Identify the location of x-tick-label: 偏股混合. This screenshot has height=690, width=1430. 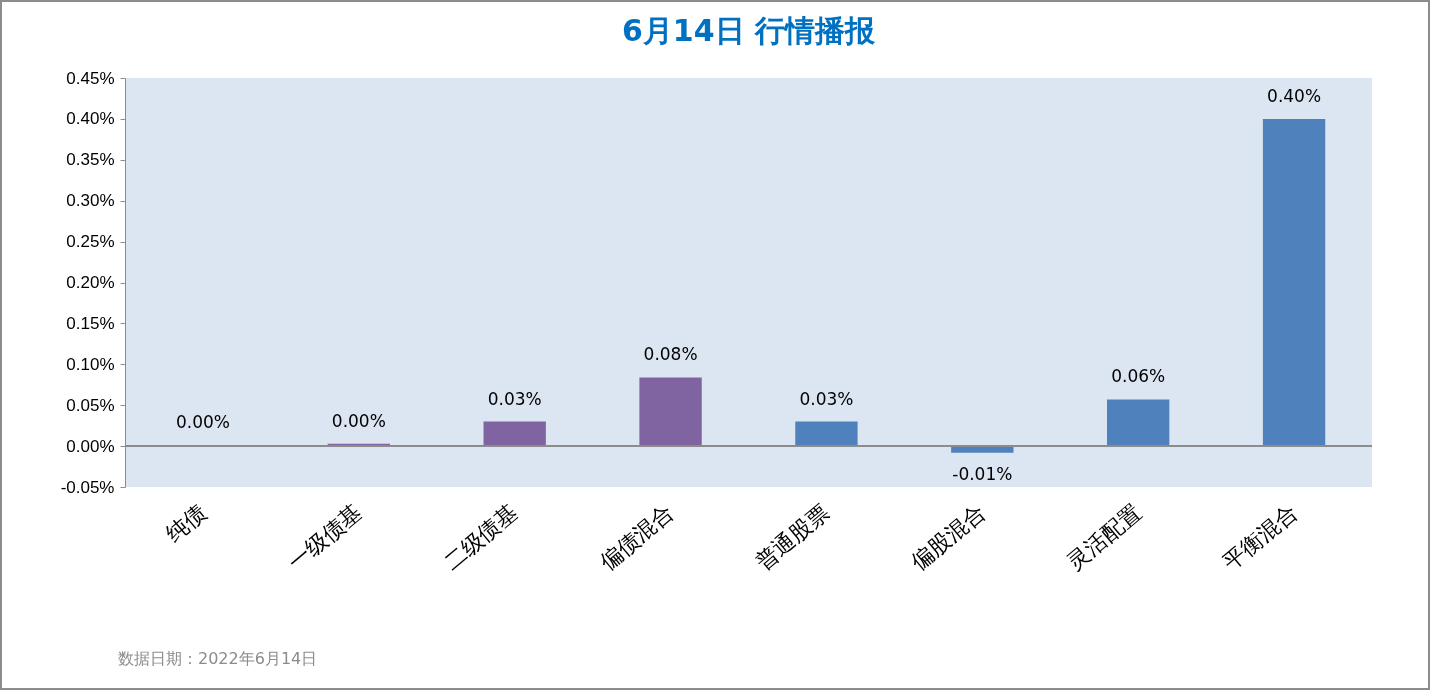
(948, 537).